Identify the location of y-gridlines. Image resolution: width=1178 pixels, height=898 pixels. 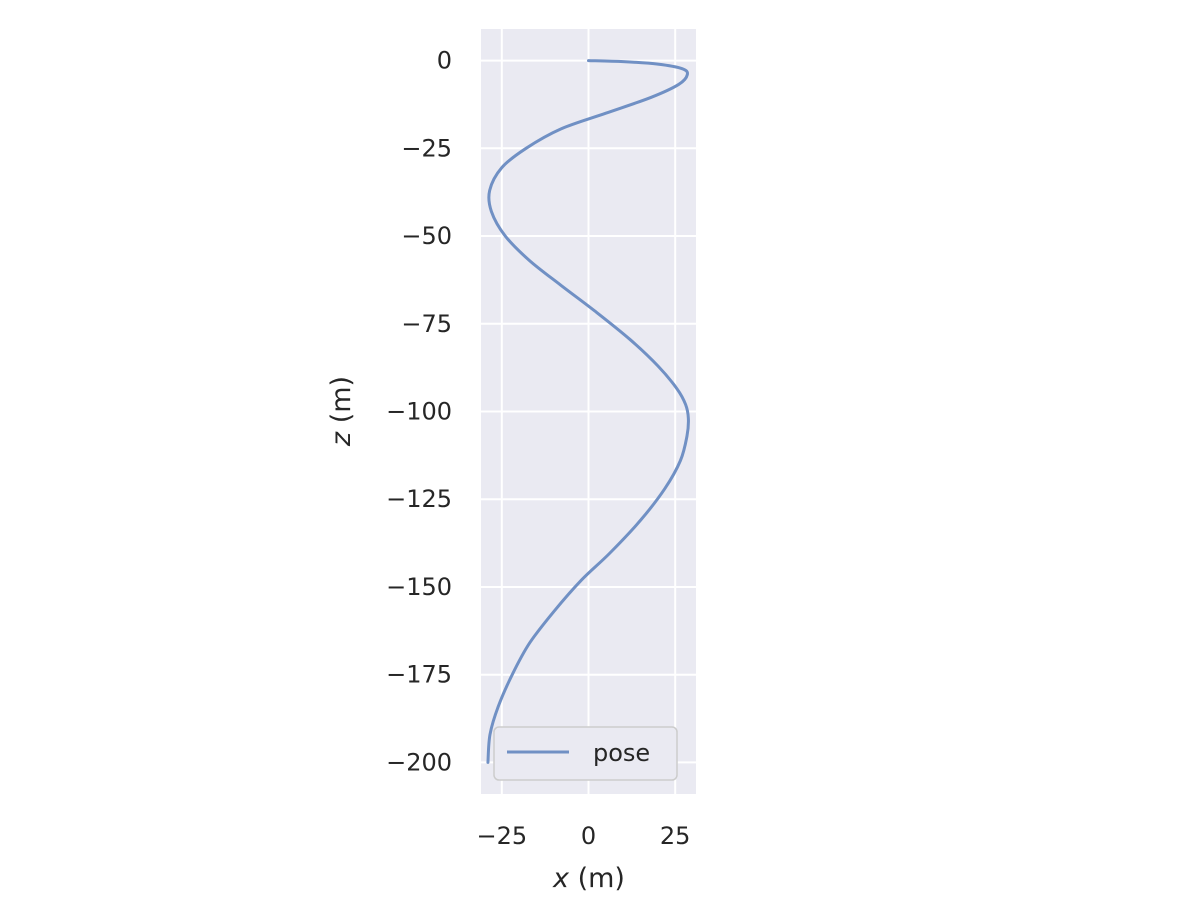
(588, 411).